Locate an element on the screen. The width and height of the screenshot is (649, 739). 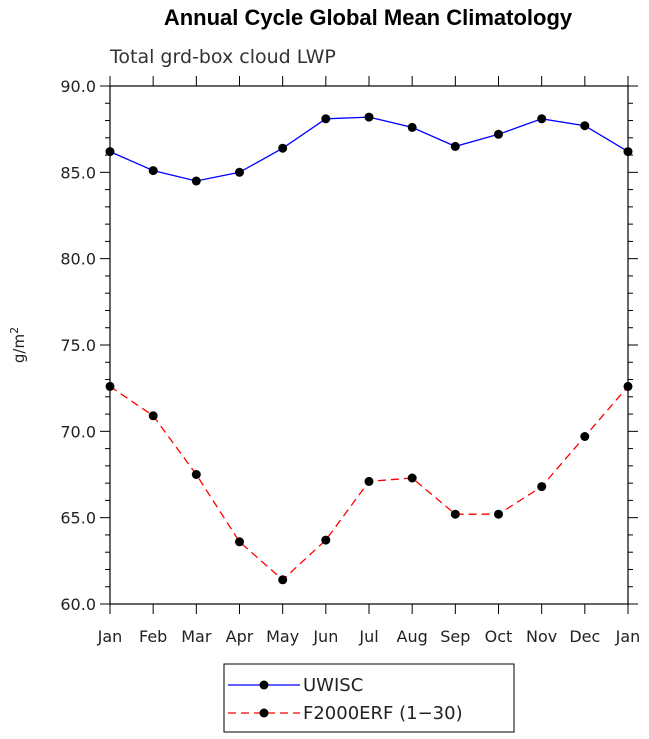
legend-marker-f2000erf is located at coordinates (264, 713).